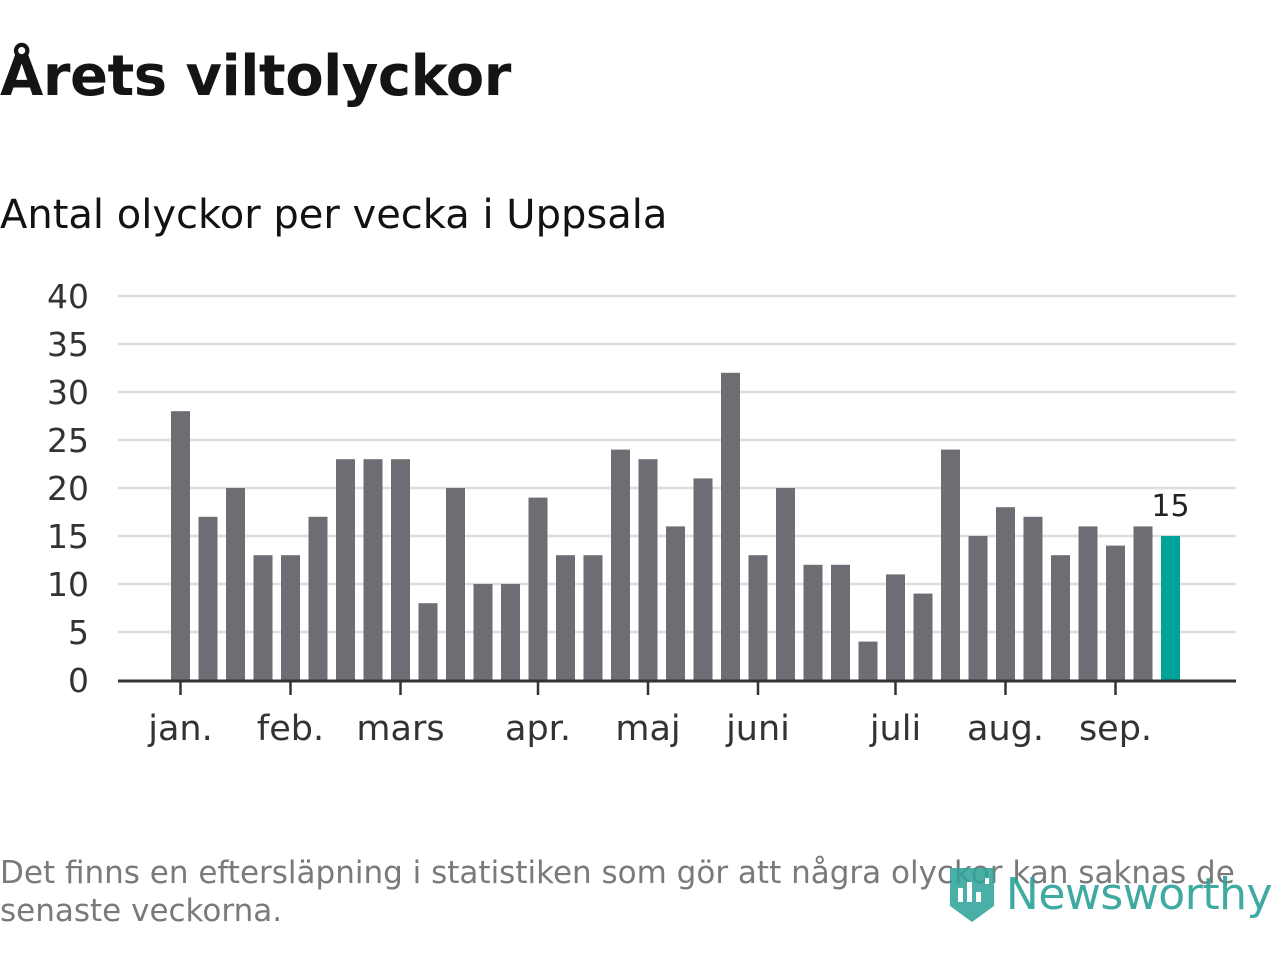  What do you see at coordinates (68, 536) in the screenshot?
I see `y-tick-label: 15` at bounding box center [68, 536].